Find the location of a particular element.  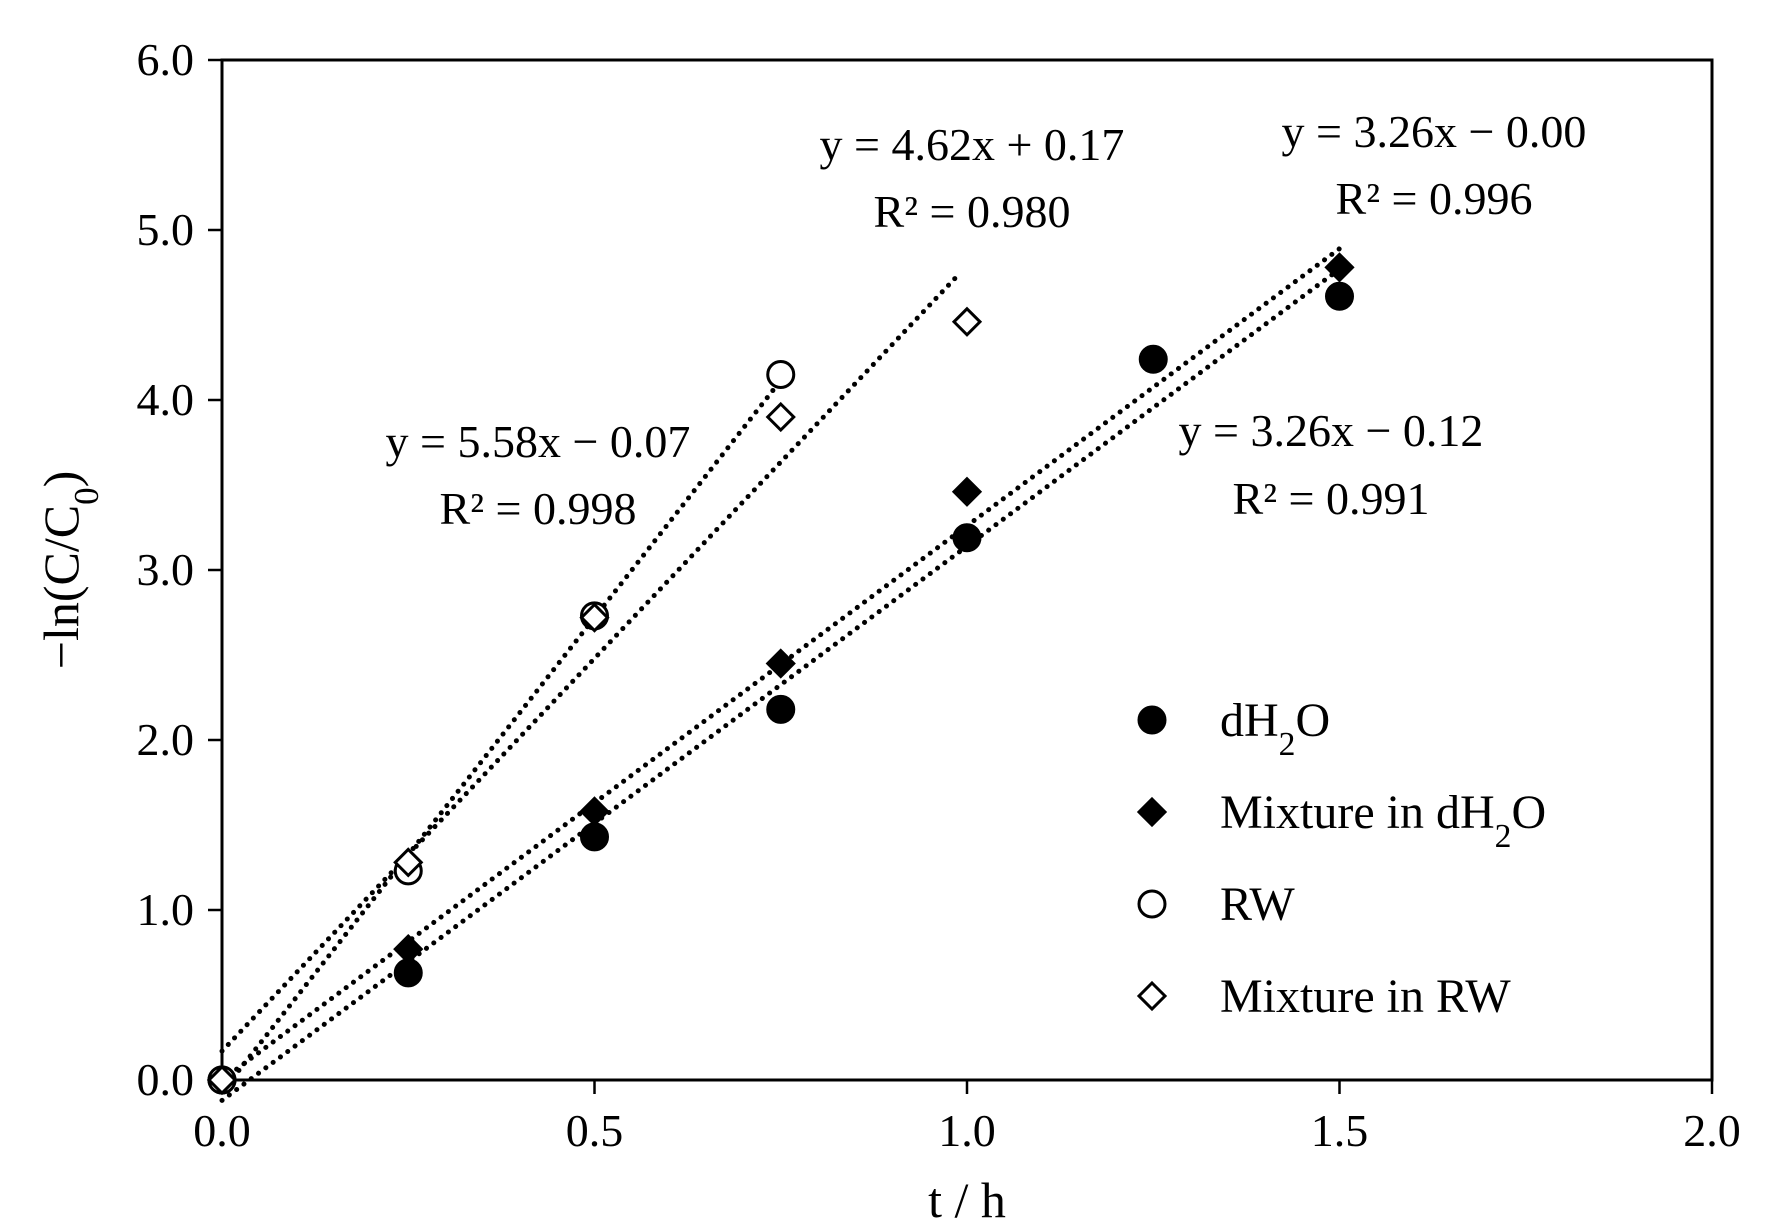

x-tick-label: 0.0 is located at coordinates (222, 1130).